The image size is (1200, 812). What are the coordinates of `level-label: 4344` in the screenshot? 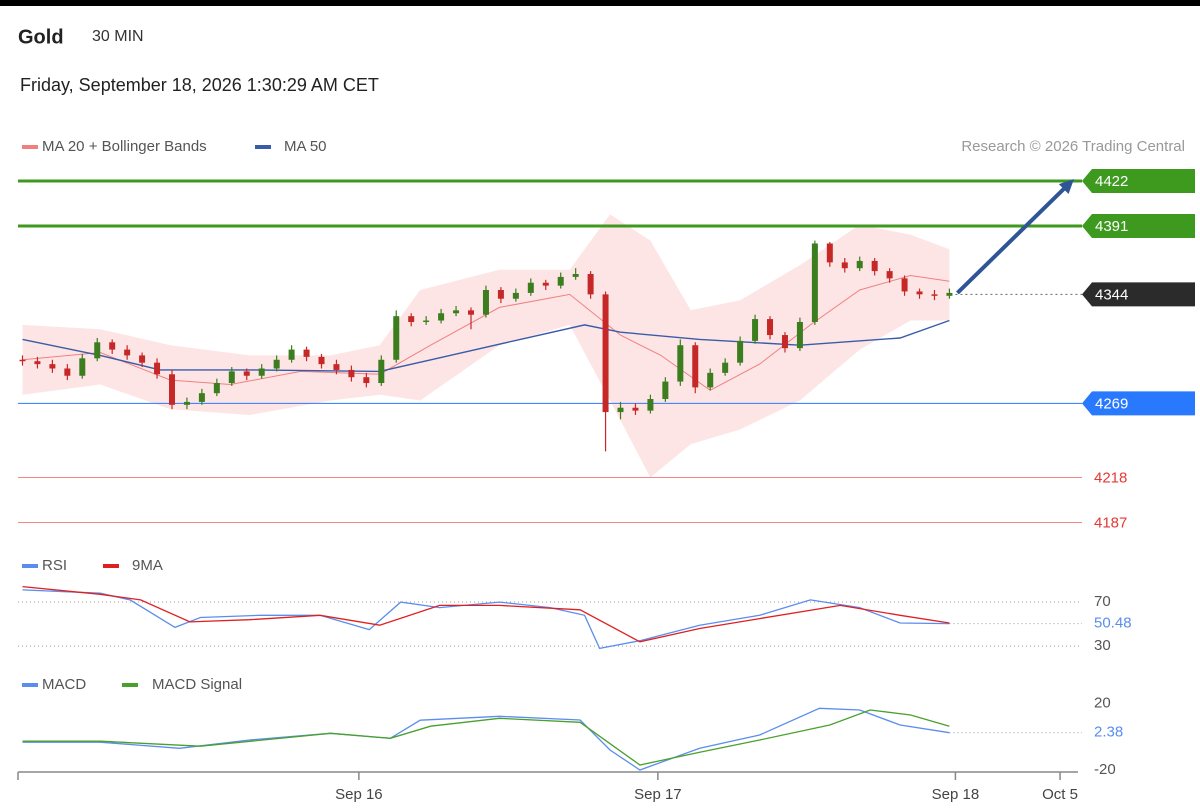 It's located at (1111, 294).